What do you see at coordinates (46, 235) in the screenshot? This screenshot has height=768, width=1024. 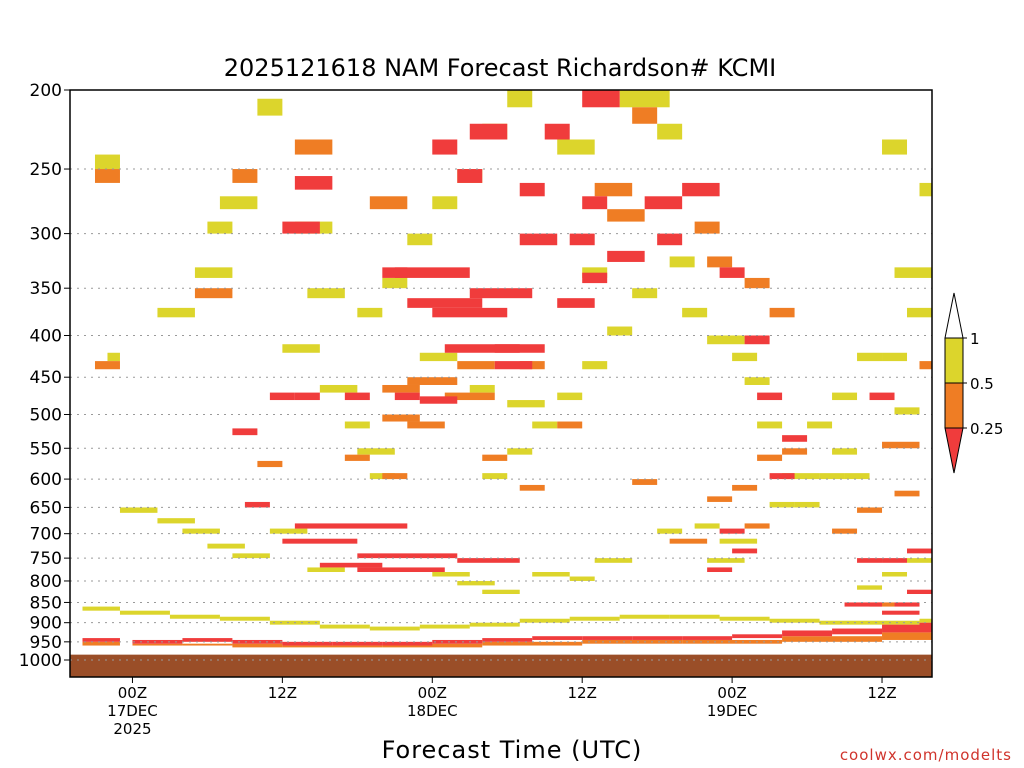 I see `y-tick-label-300: 300` at bounding box center [46, 235].